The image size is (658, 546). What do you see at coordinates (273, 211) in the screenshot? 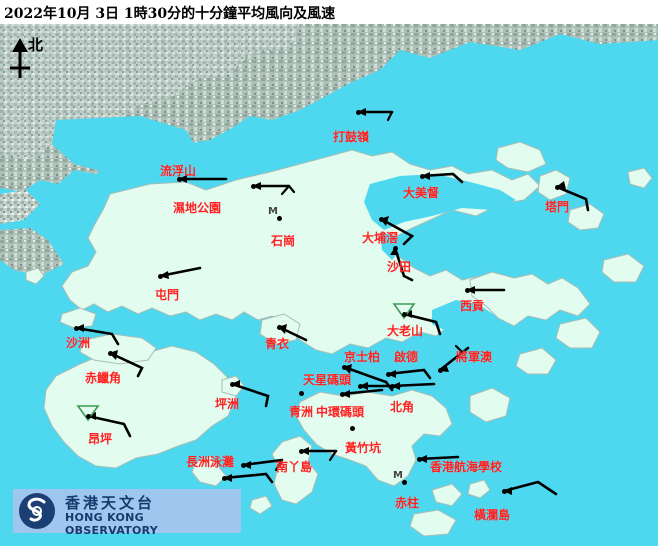
I see `station-marker-m-3: M` at bounding box center [273, 211].